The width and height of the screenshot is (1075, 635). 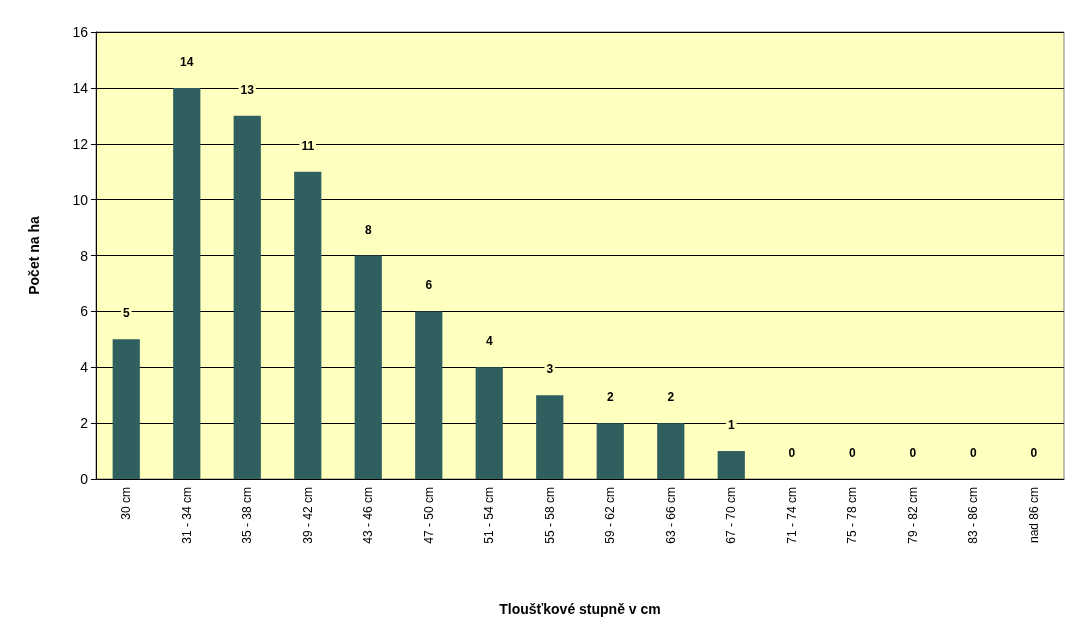 What do you see at coordinates (80, 199) in the screenshot?
I see `y-tick-label: 10` at bounding box center [80, 199].